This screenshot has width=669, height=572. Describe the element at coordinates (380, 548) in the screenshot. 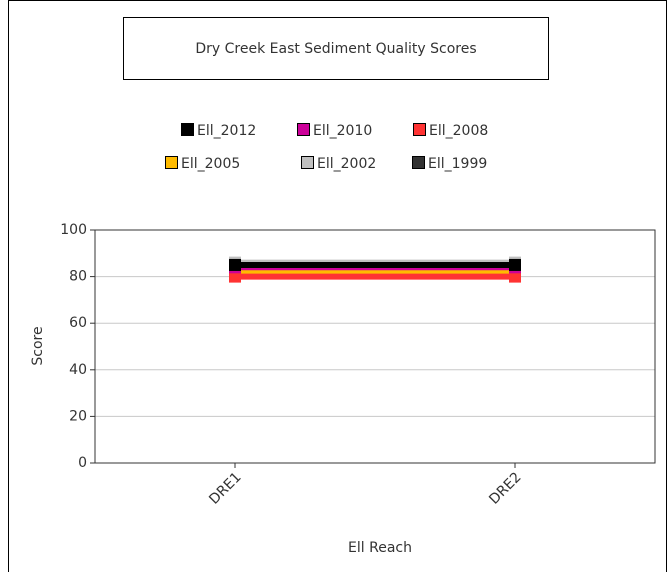

I see `x-axis-label: Ell Reach` at that location.